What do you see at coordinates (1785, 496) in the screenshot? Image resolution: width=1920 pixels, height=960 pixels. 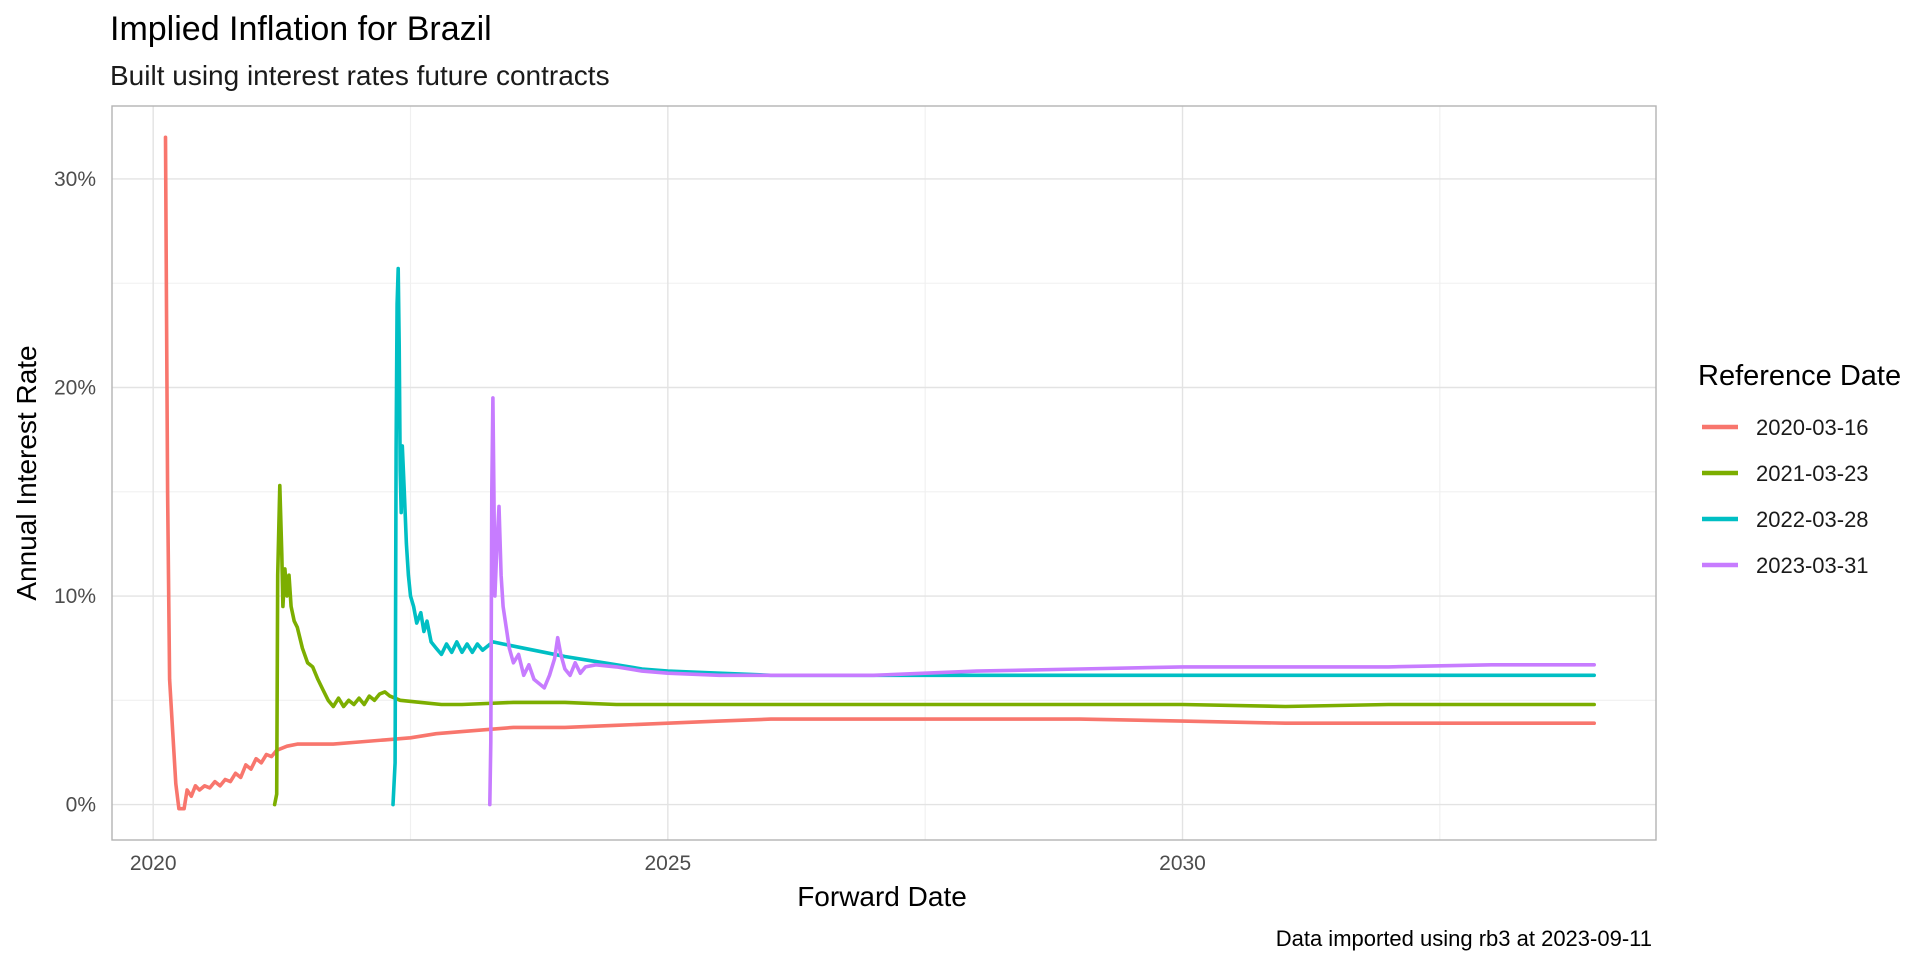 I see `legend-items: 2020-03-16 2021-03-23 2022-03-28 2023-03-31` at bounding box center [1785, 496].